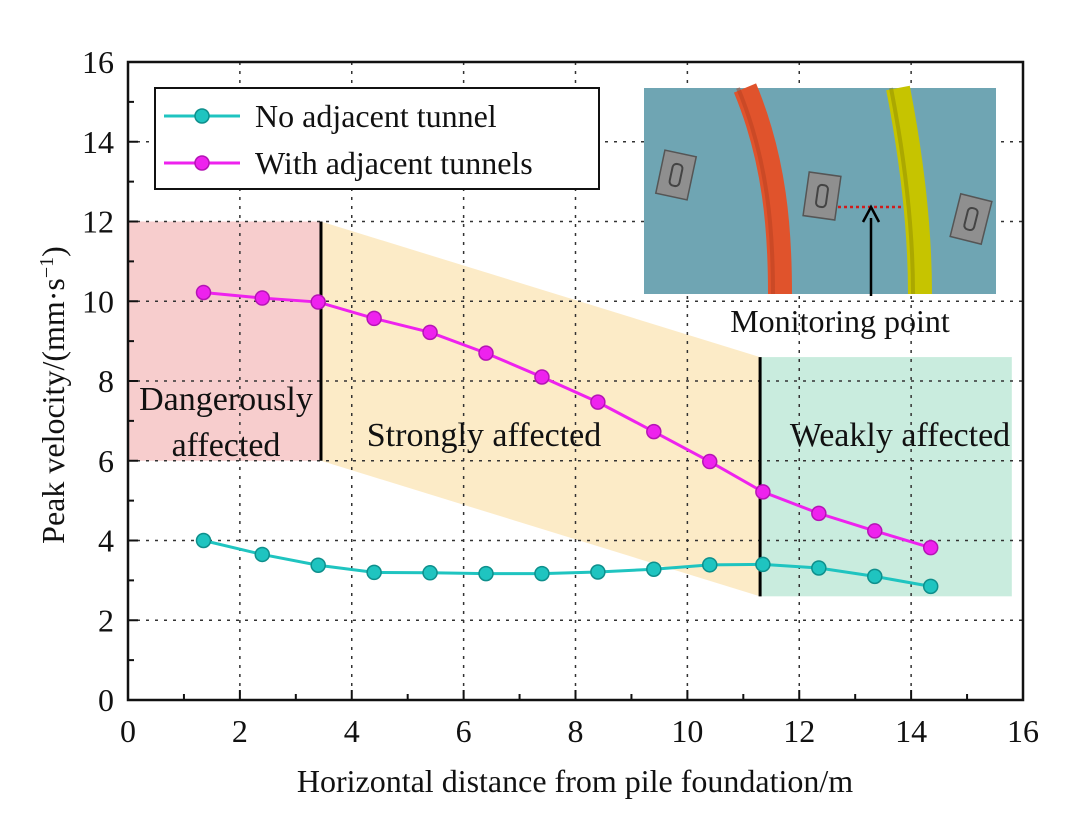 Image resolution: width=1079 pixels, height=823 pixels. I want to click on zone-label-weakly: Weakly affected, so click(900, 435).